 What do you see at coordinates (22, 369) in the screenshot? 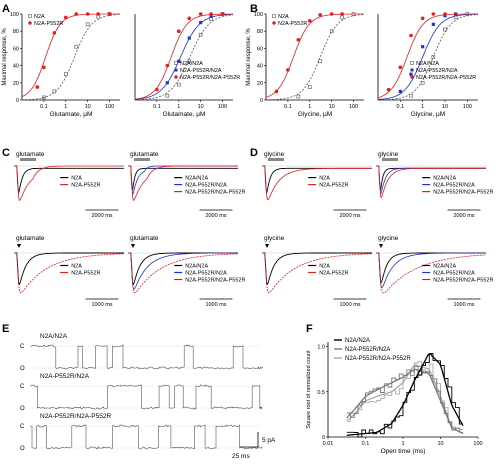
I see `open-label: O` at bounding box center [22, 369].